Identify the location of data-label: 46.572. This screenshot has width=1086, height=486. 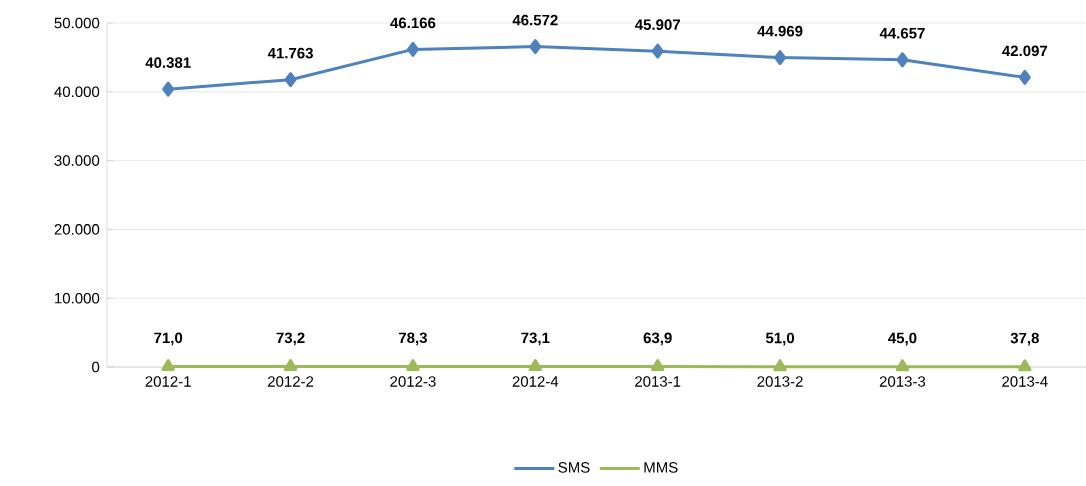
(535, 20).